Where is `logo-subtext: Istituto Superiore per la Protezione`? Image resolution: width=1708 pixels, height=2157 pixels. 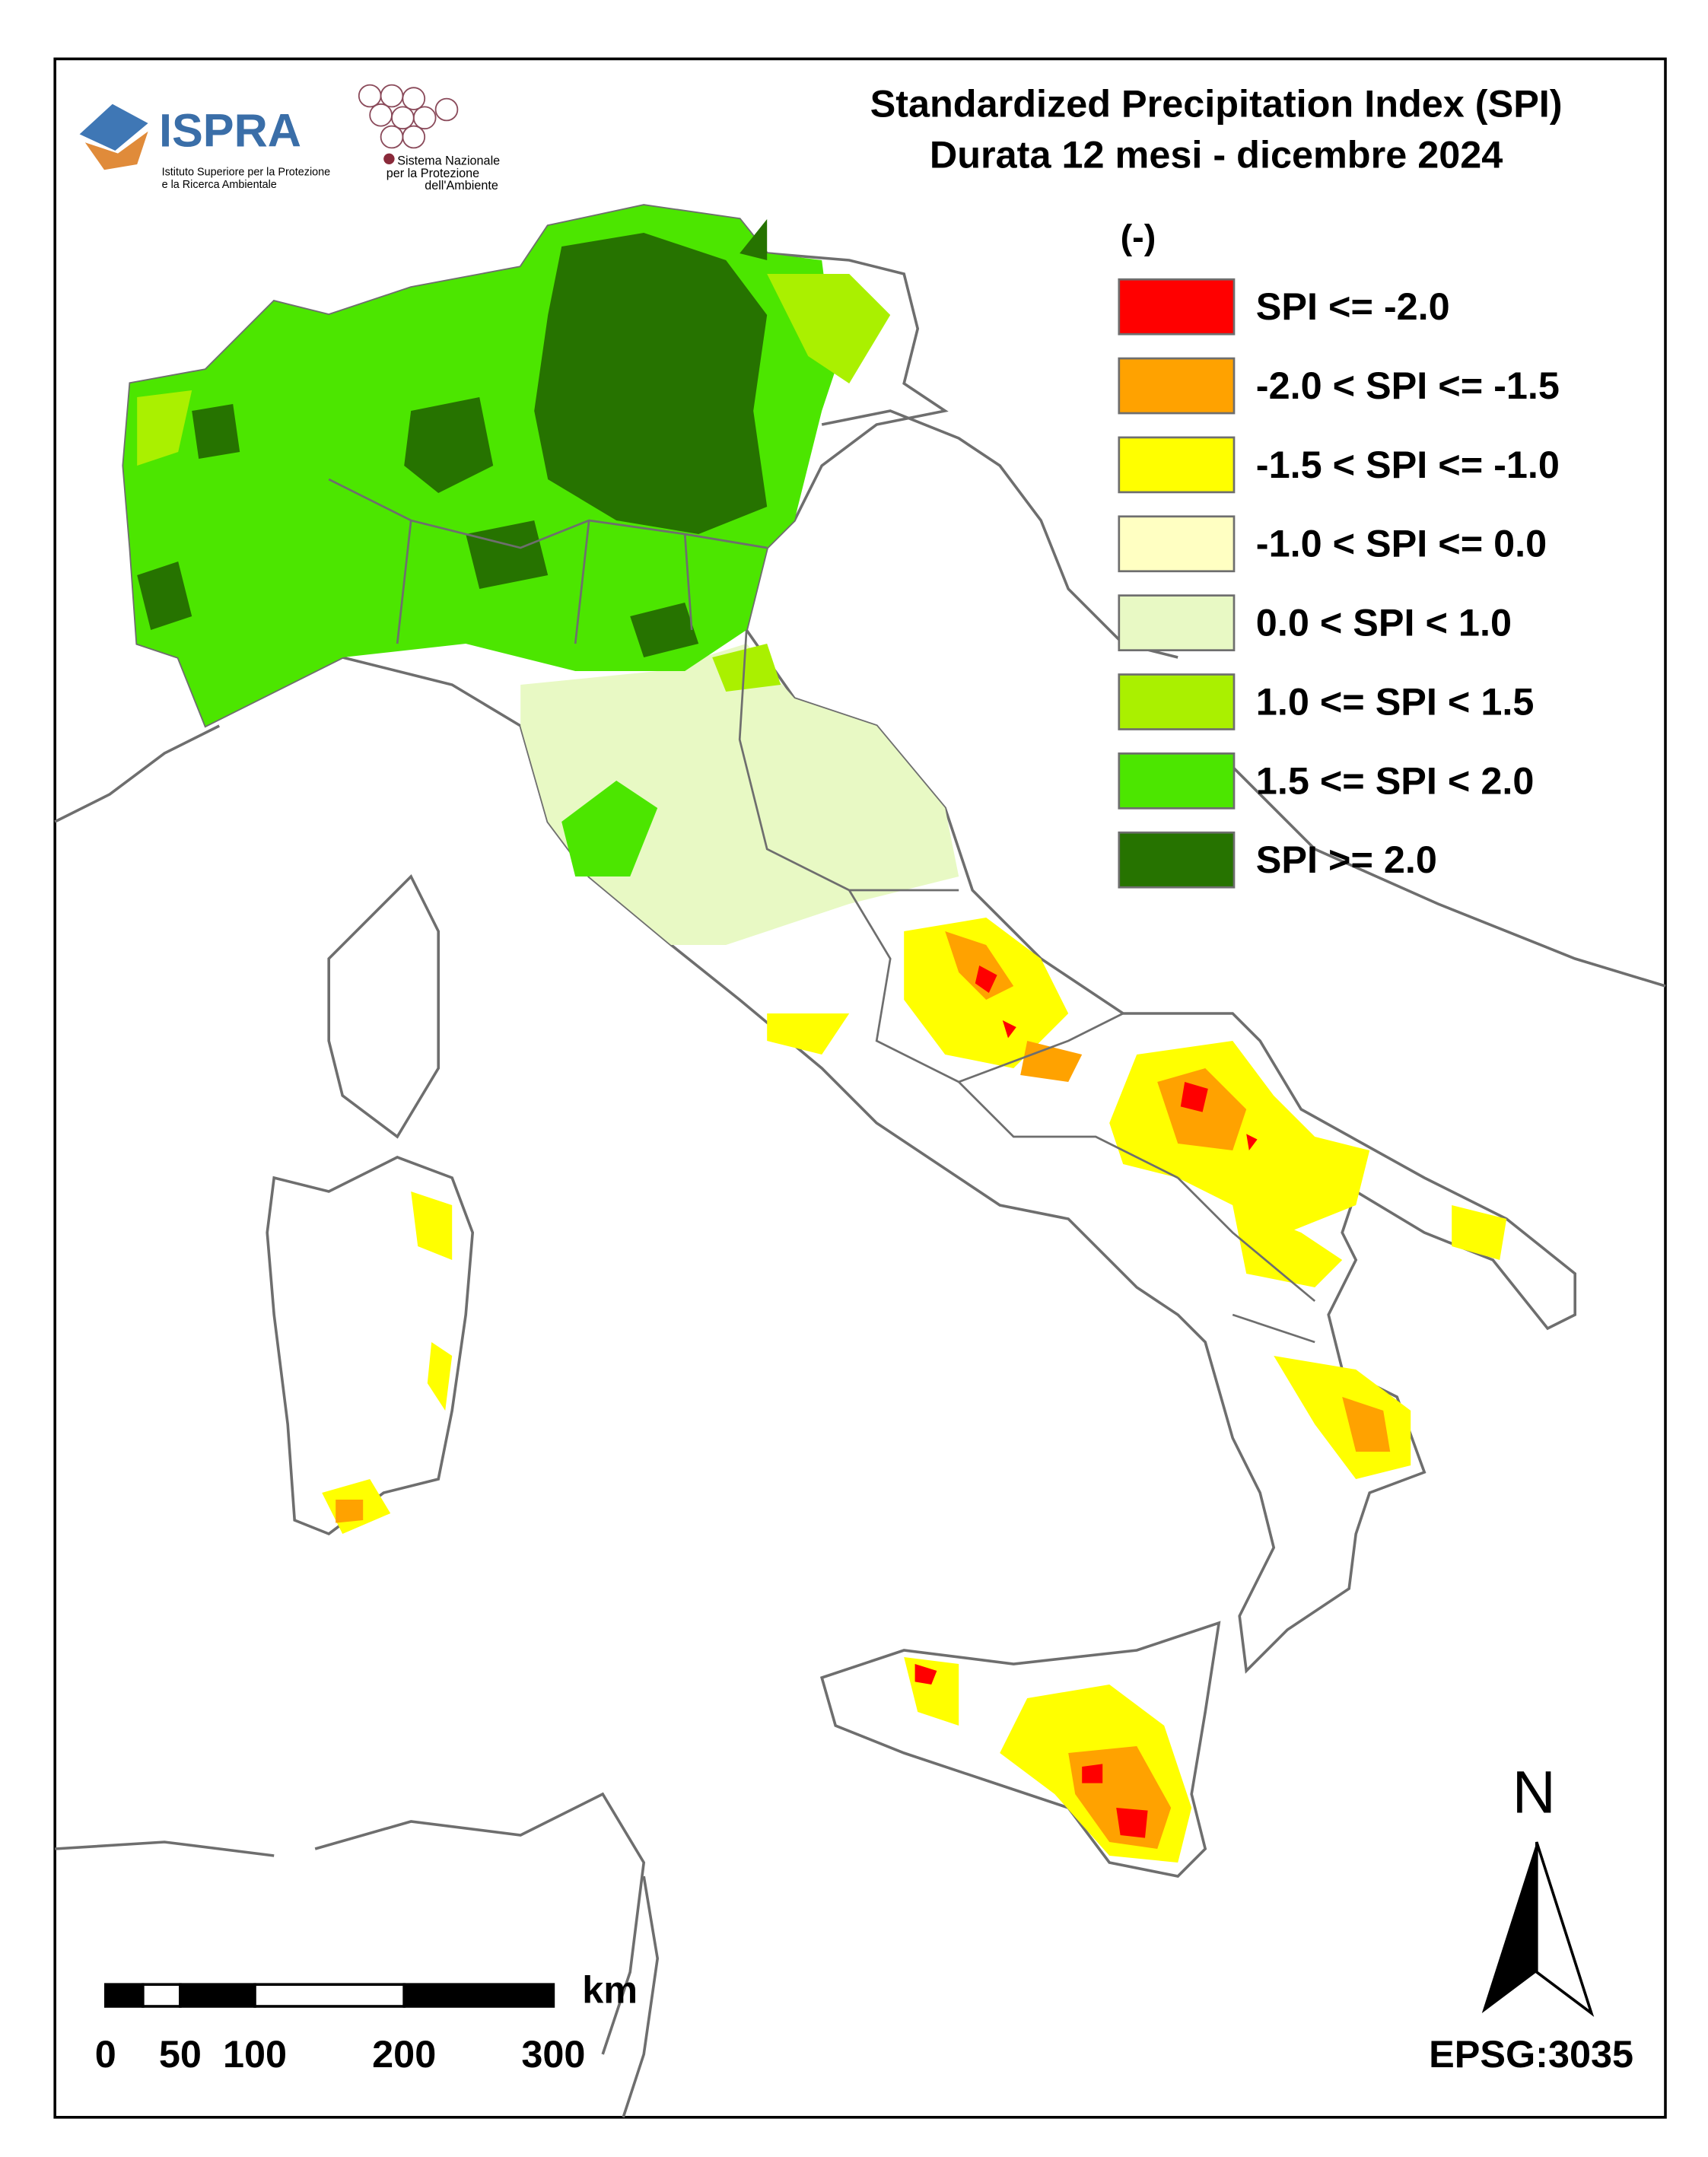
logo-subtext: Istituto Superiore per la Protezione is located at coordinates (246, 173).